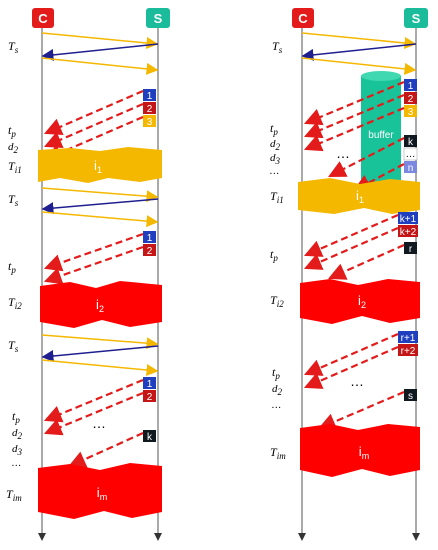  I want to click on right-tp-label-2: tp, so click(274, 255).